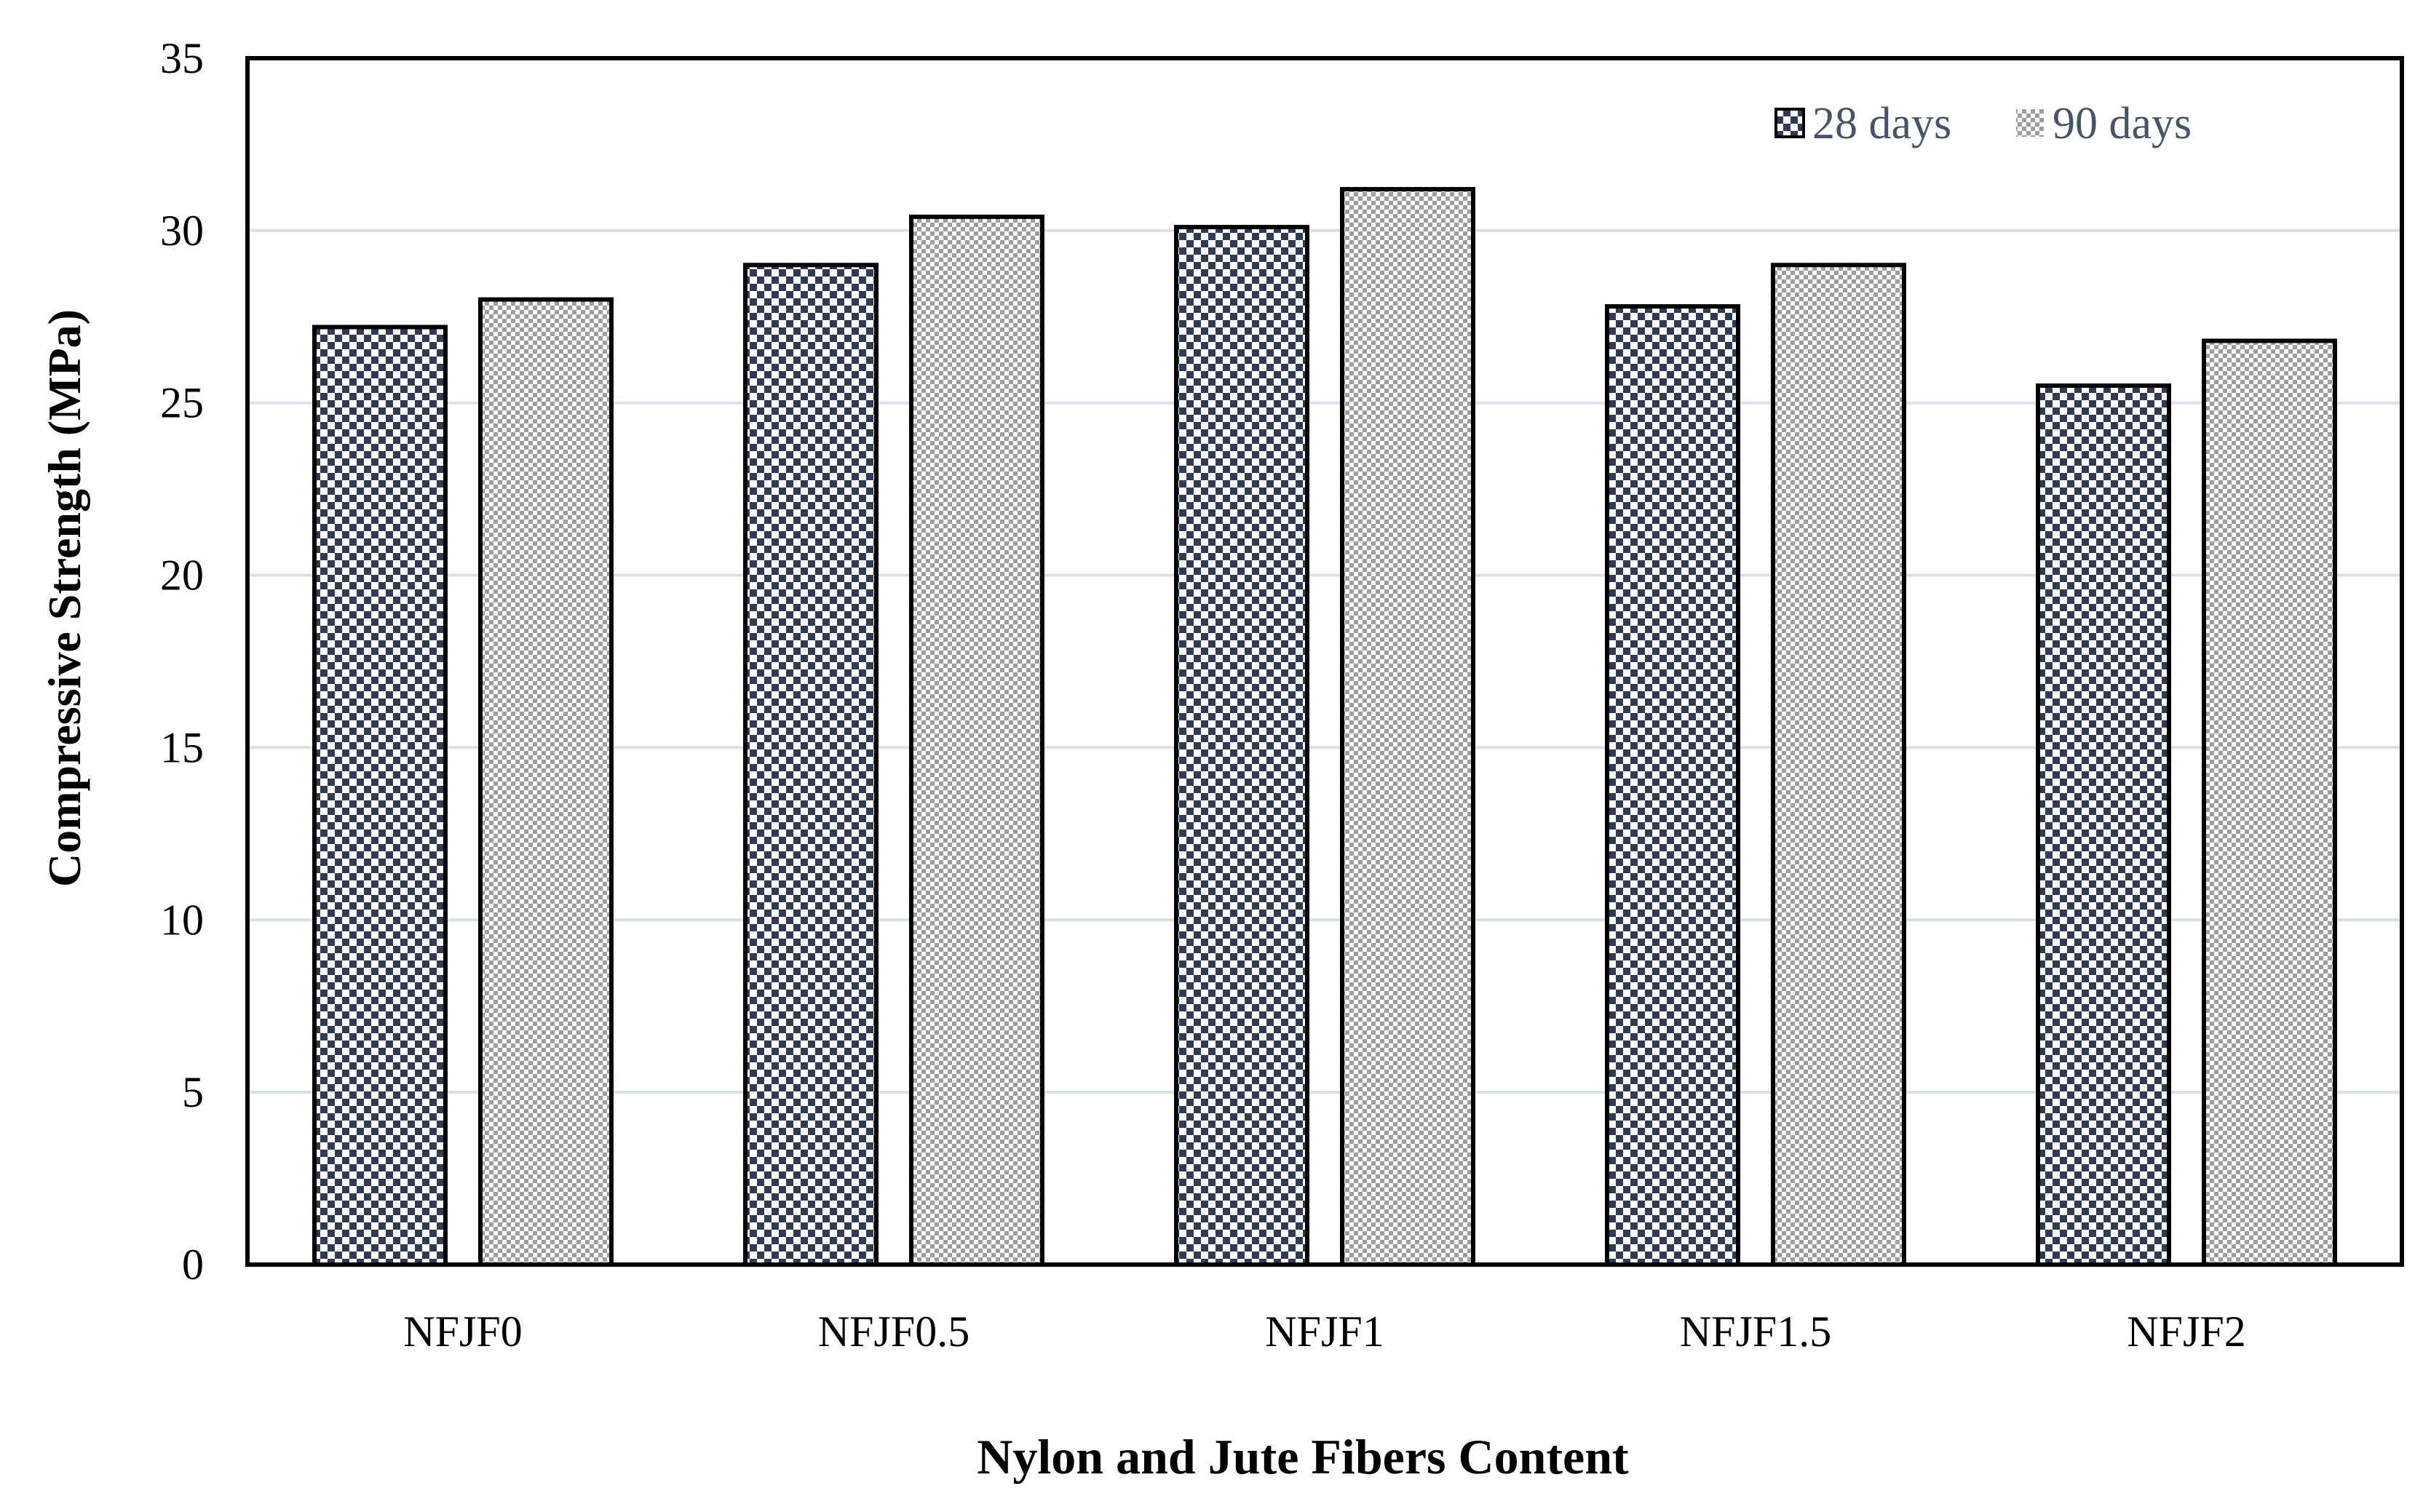  I want to click on y-tick-label: 25, so click(182, 403).